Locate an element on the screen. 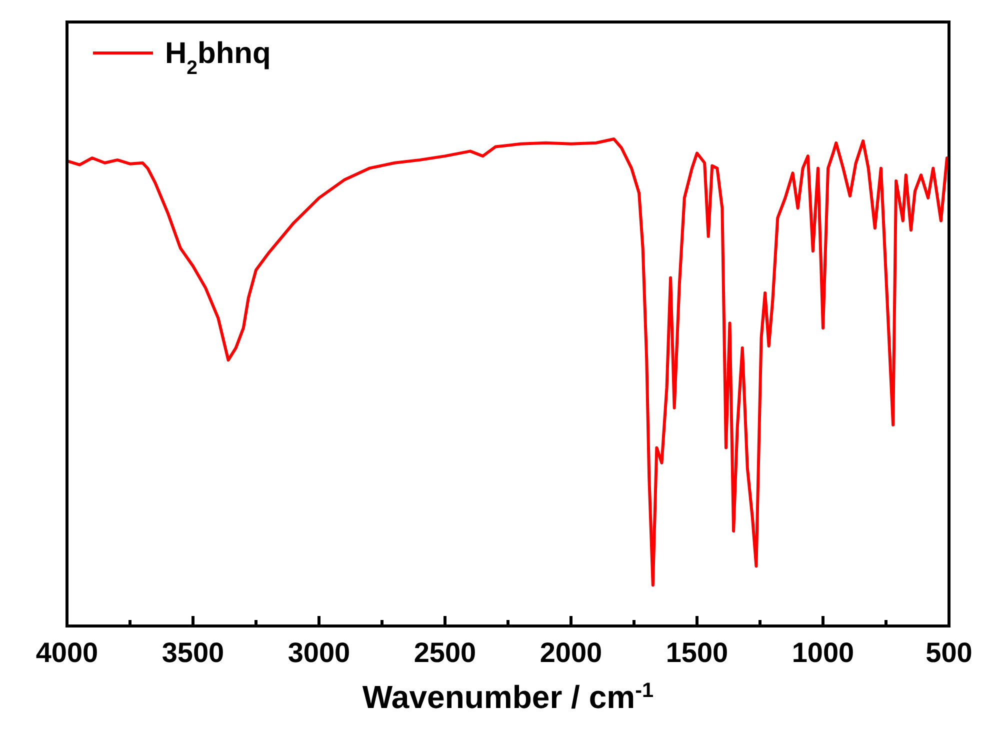  x-tick-label: 4000 is located at coordinates (67, 652).